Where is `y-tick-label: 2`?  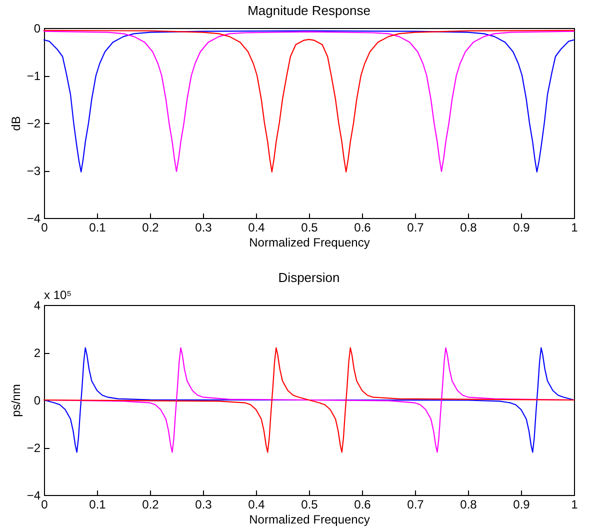 y-tick-label: 2 is located at coordinates (37, 353).